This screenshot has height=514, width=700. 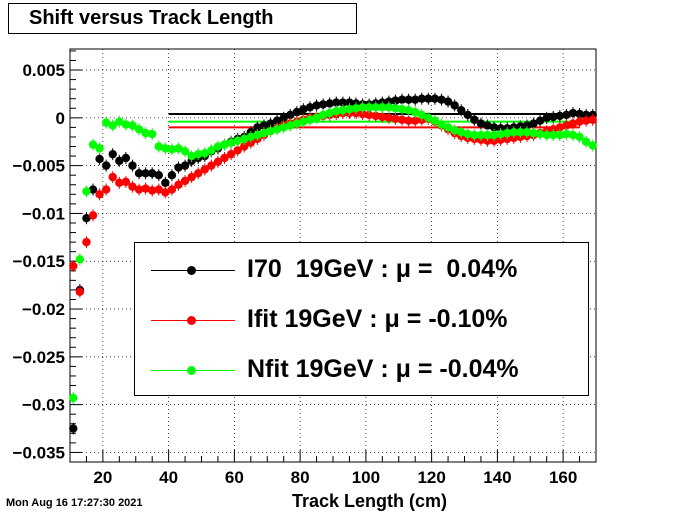 I want to click on x-tick-label: 40, so click(x=168, y=477).